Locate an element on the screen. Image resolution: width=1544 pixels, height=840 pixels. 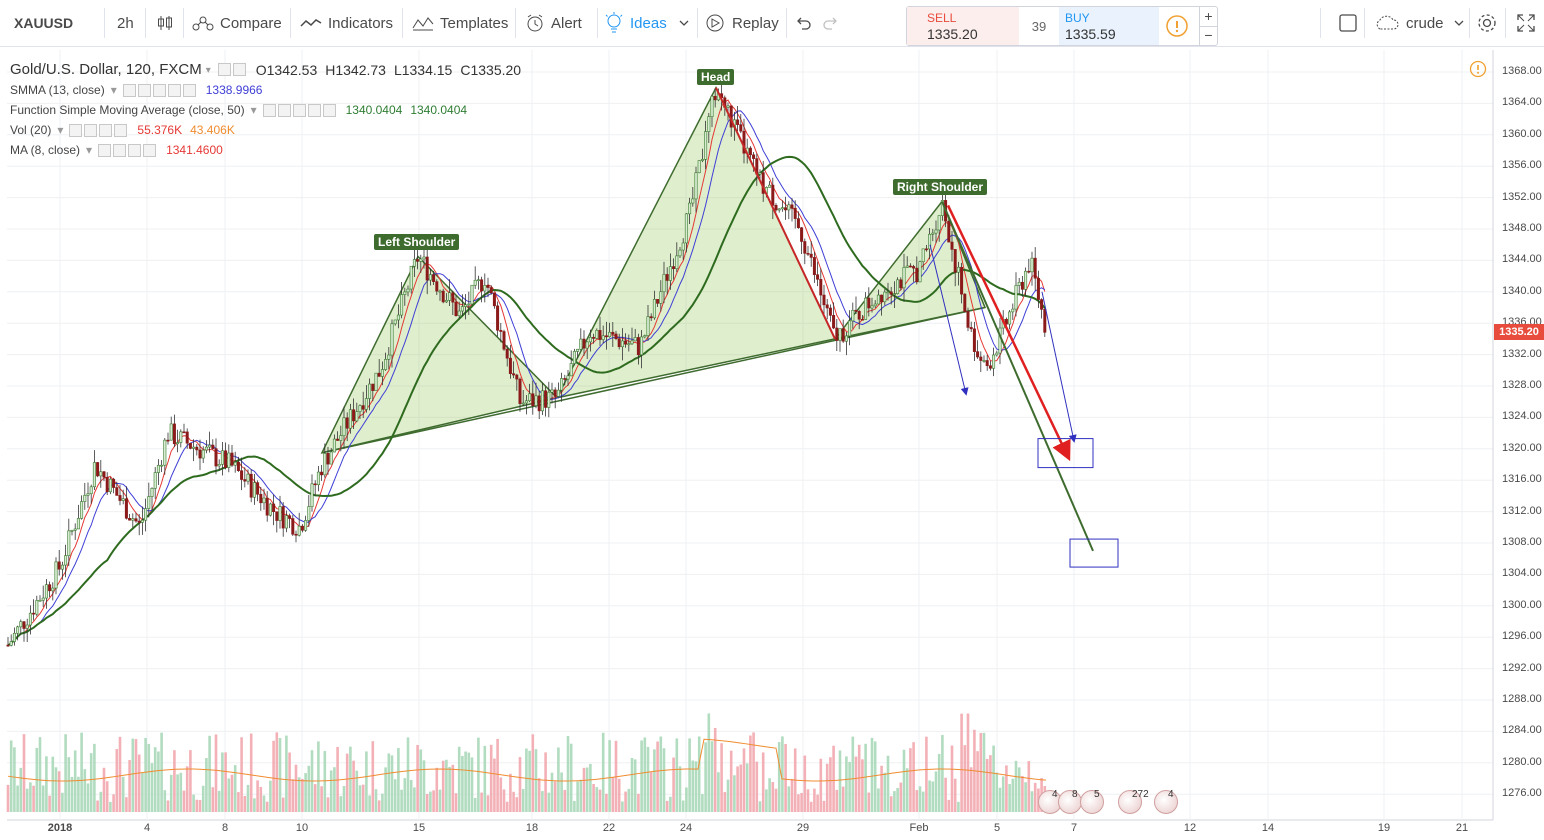
templates-button: Templates is located at coordinates (460, 23).